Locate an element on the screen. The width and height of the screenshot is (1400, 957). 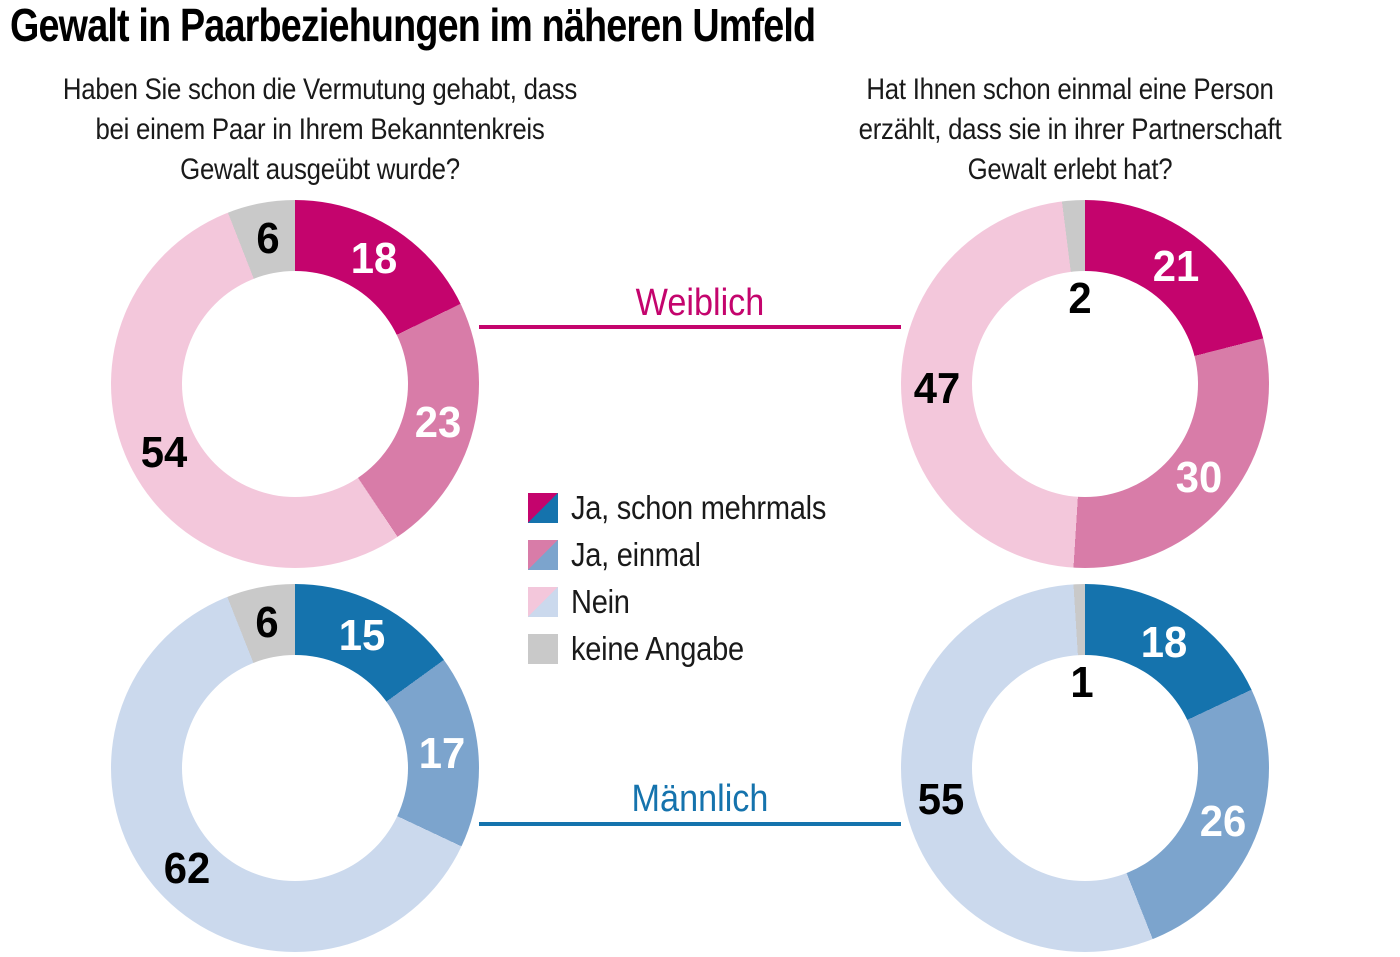
donut-maennlich-q2: 18 26 55 1 is located at coordinates (1085, 768).